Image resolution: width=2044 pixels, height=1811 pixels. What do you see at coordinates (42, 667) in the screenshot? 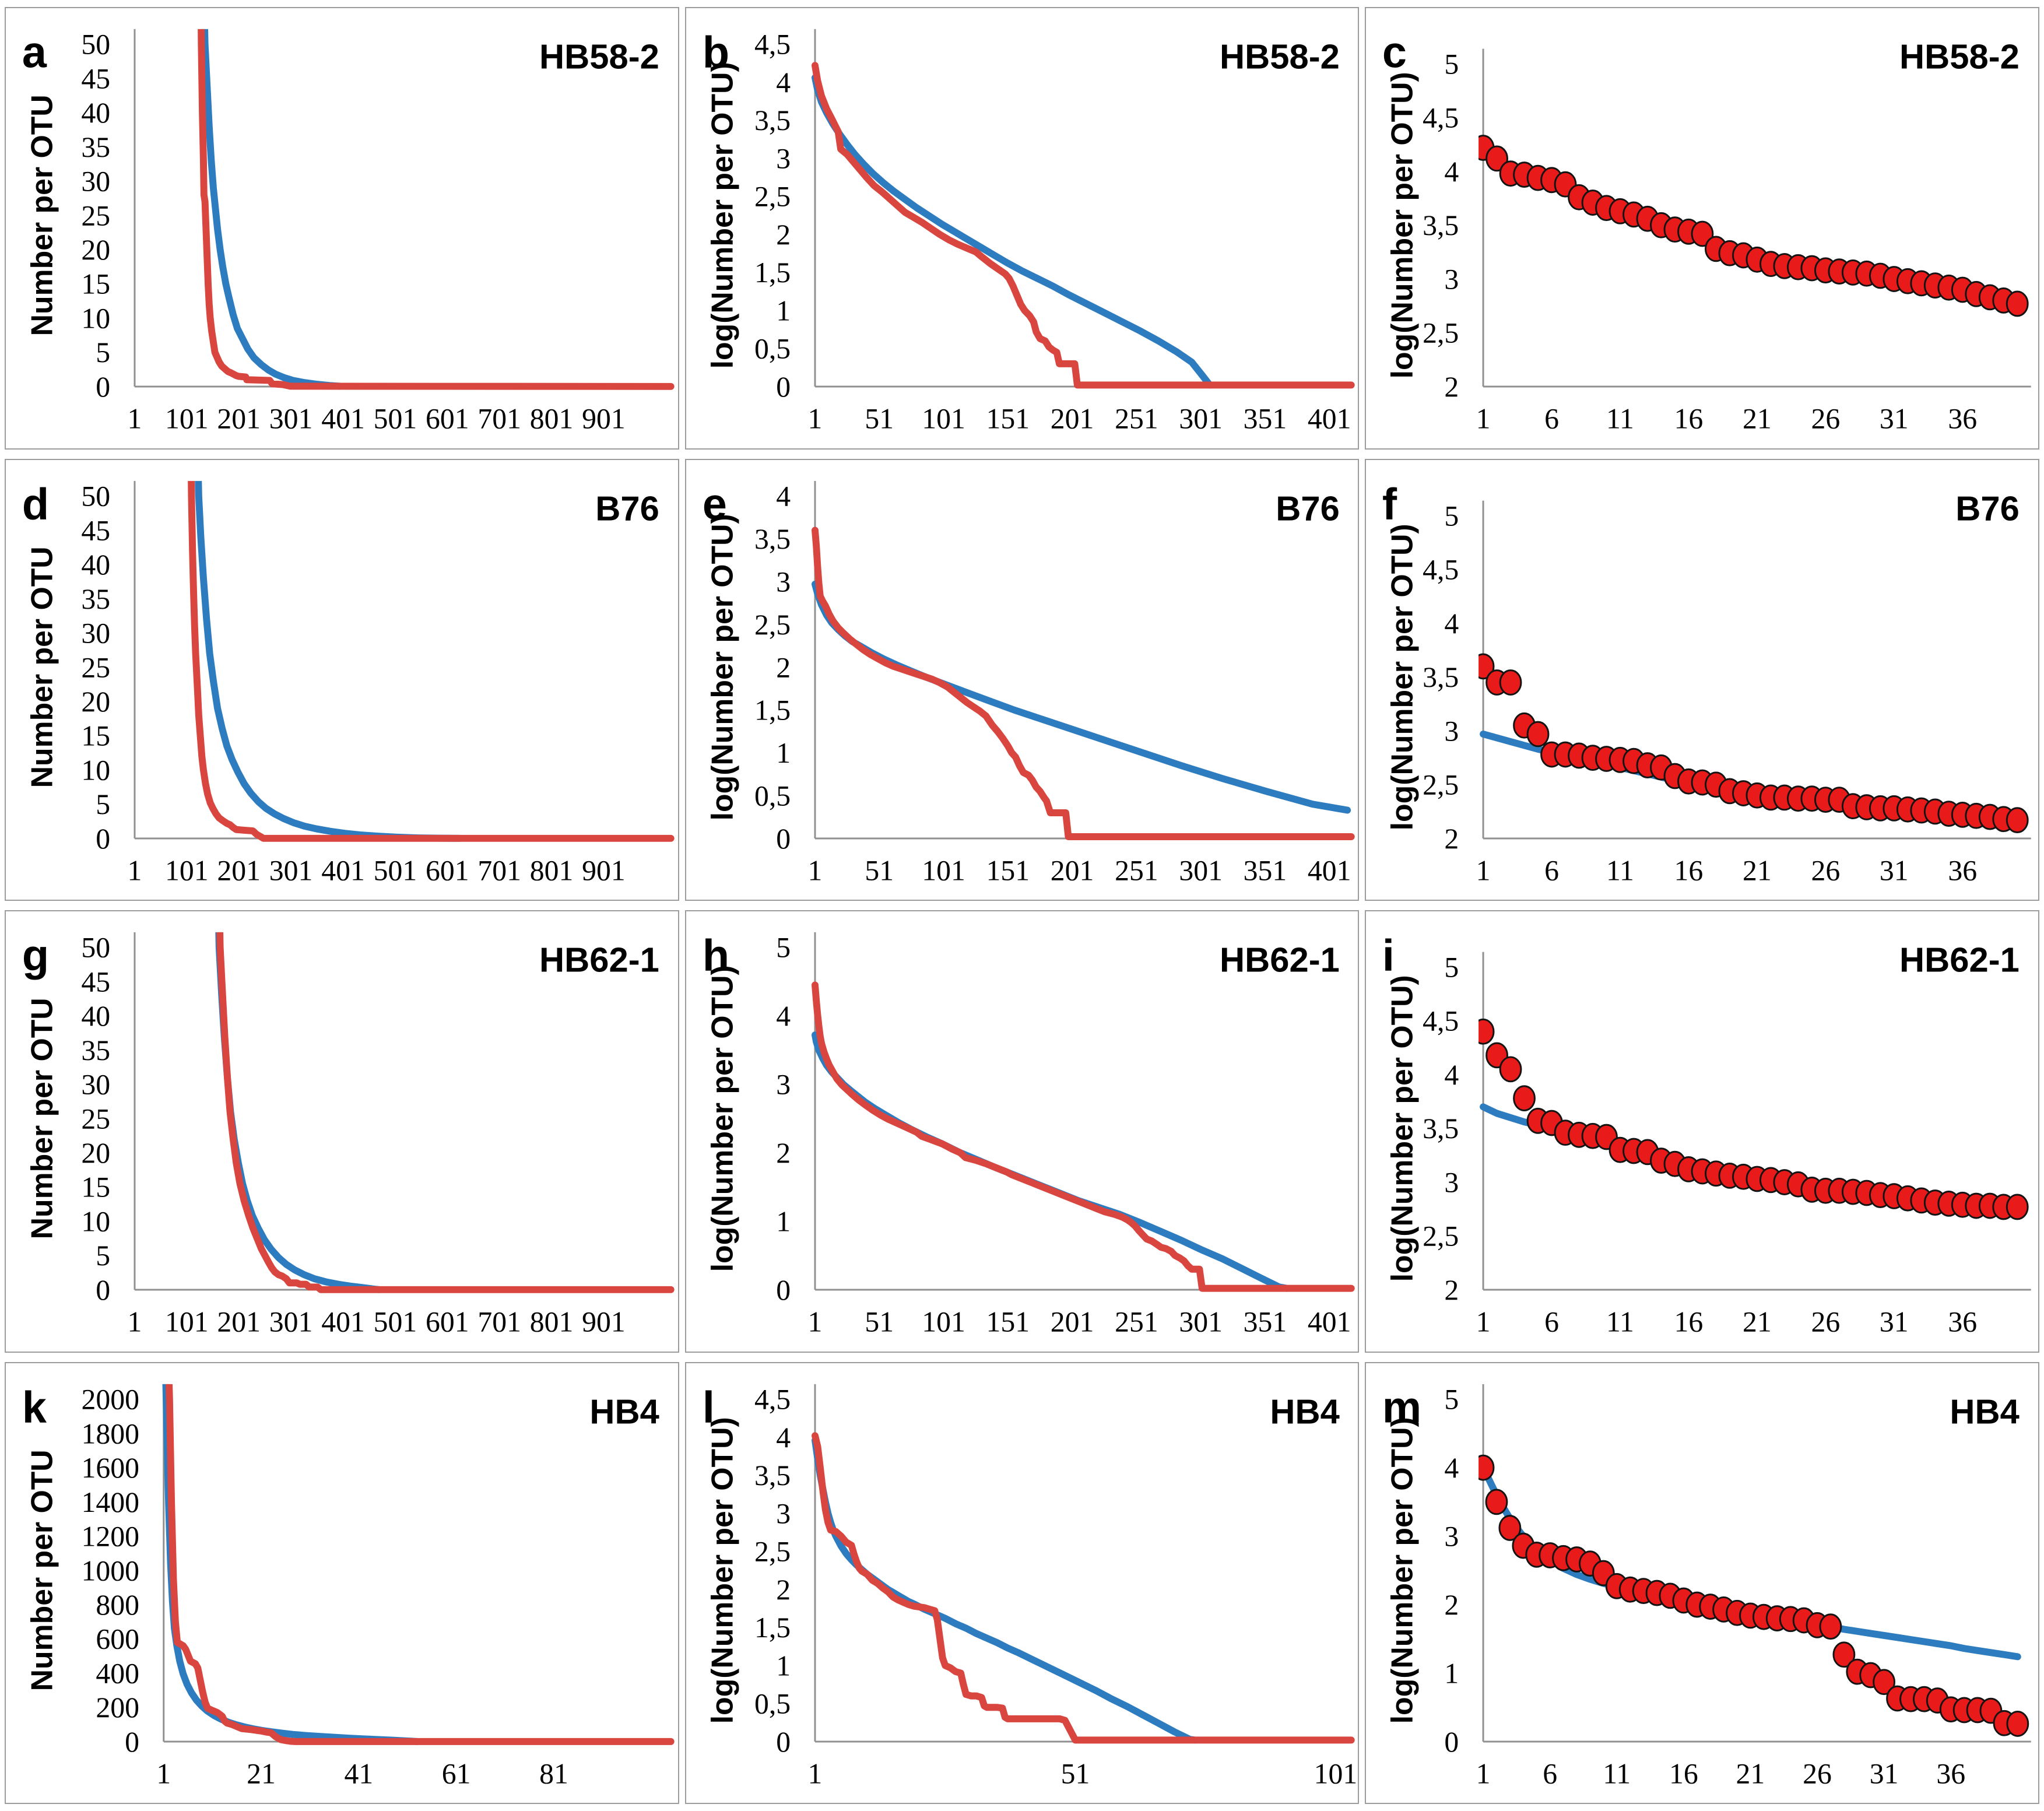
I see `y-axis-title: Number per OTU` at bounding box center [42, 667].